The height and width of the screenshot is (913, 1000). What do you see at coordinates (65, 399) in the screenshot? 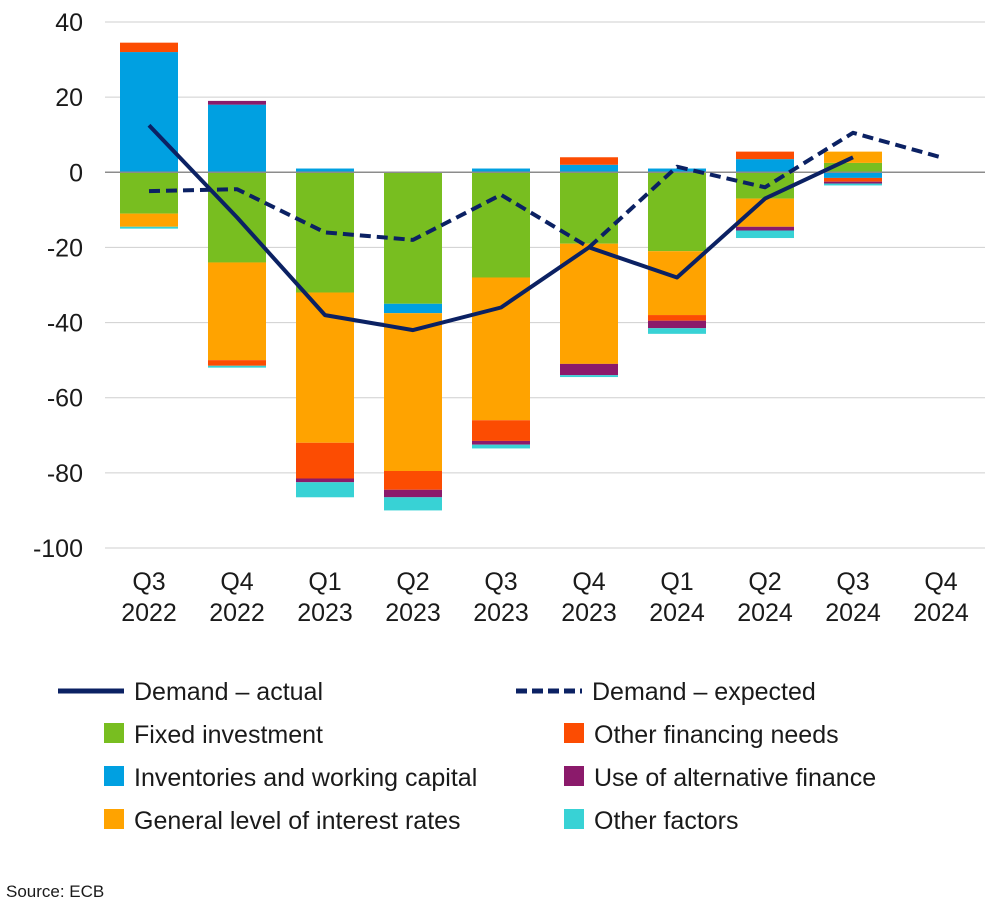
I see `y-tick-label: -60` at bounding box center [65, 399].